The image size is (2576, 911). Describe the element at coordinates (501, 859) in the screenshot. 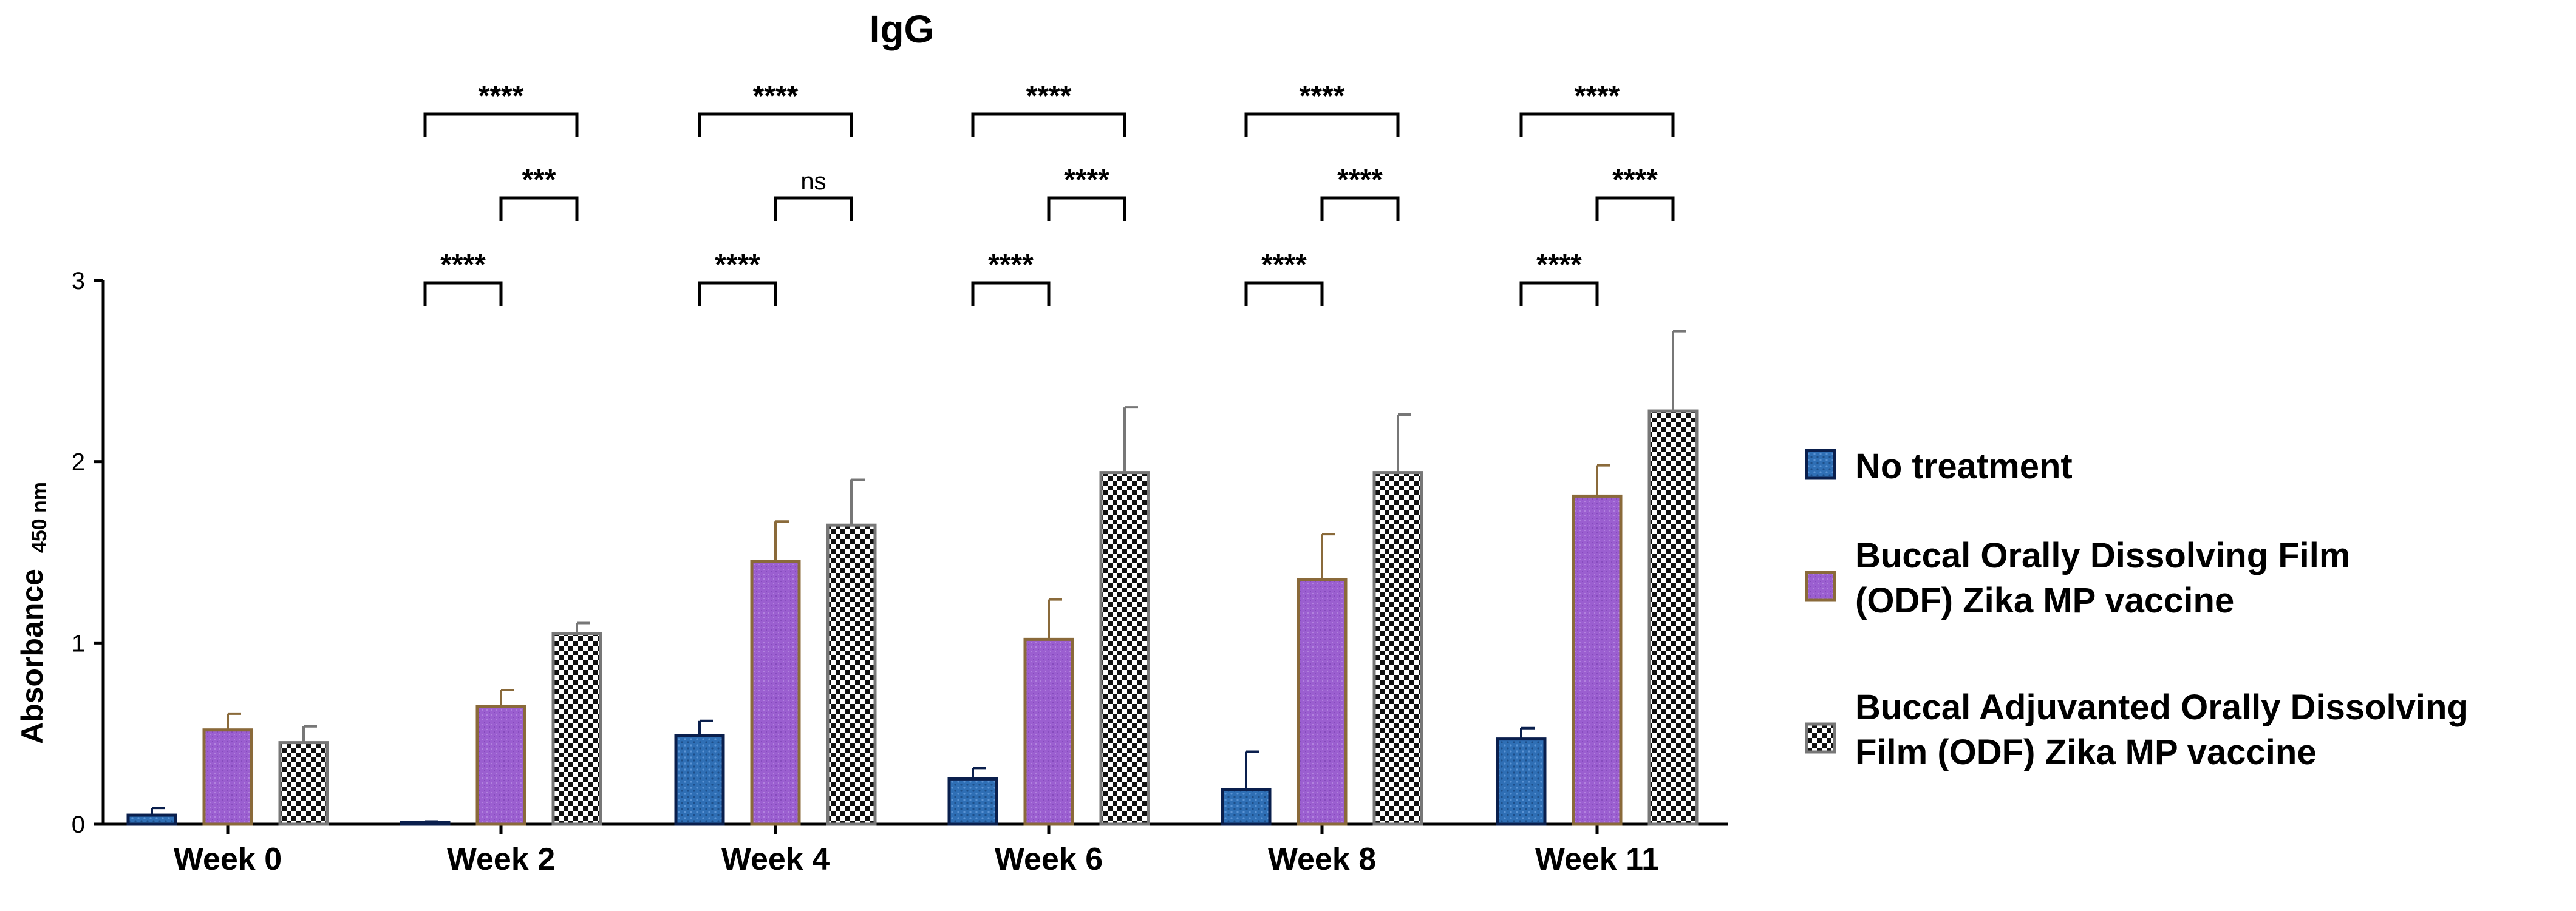

I see `x-tick-label: Week 2` at that location.